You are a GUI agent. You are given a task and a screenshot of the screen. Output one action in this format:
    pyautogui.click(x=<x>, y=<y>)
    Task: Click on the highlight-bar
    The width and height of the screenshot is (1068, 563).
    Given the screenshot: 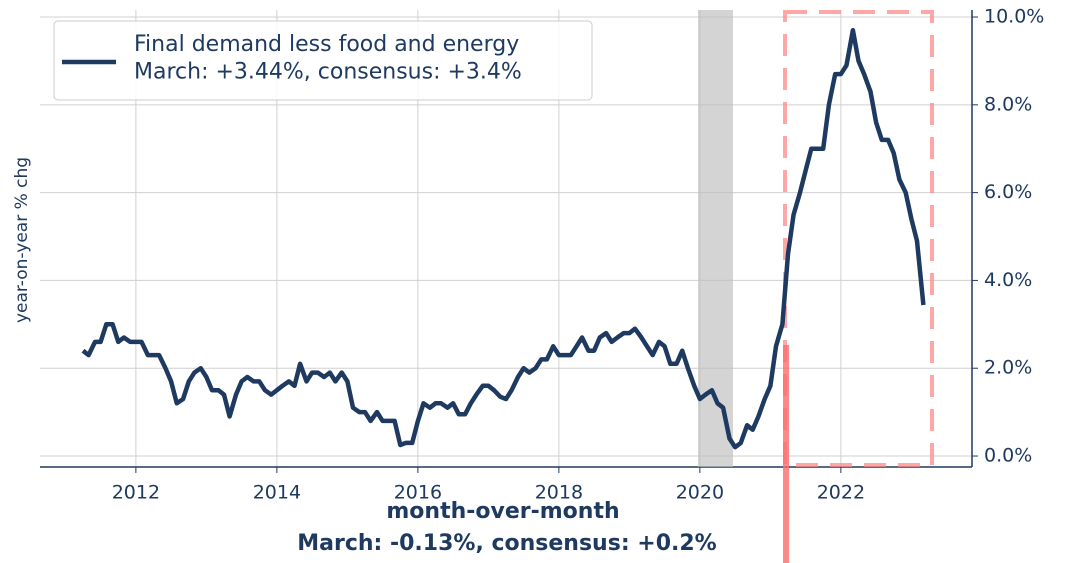 What is the action you would take?
    pyautogui.click(x=786, y=454)
    